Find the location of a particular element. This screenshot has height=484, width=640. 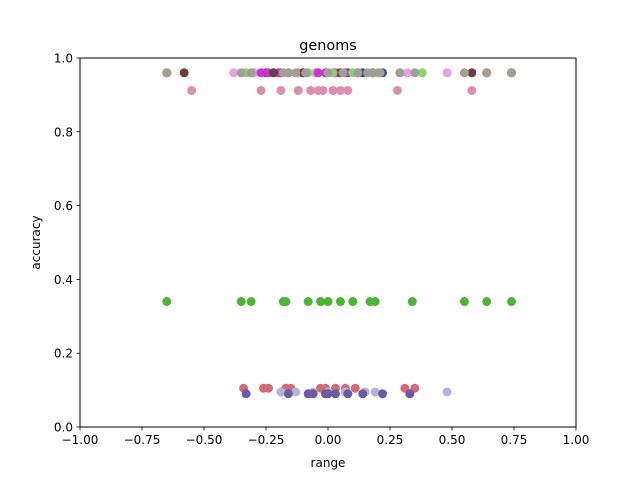

x-axis-ticks: −1.00 −0.75 −0.50 −0.25 0.00 0.25 0.50 0.75 1.00 is located at coordinates (326, 437).